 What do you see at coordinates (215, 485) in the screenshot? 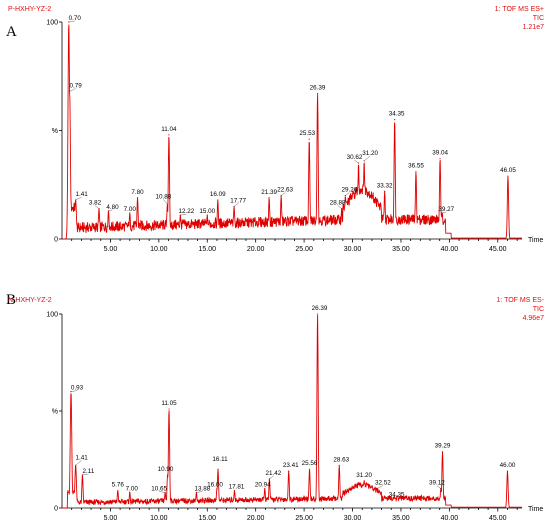
I see `peak-label: 16.00` at bounding box center [215, 485].